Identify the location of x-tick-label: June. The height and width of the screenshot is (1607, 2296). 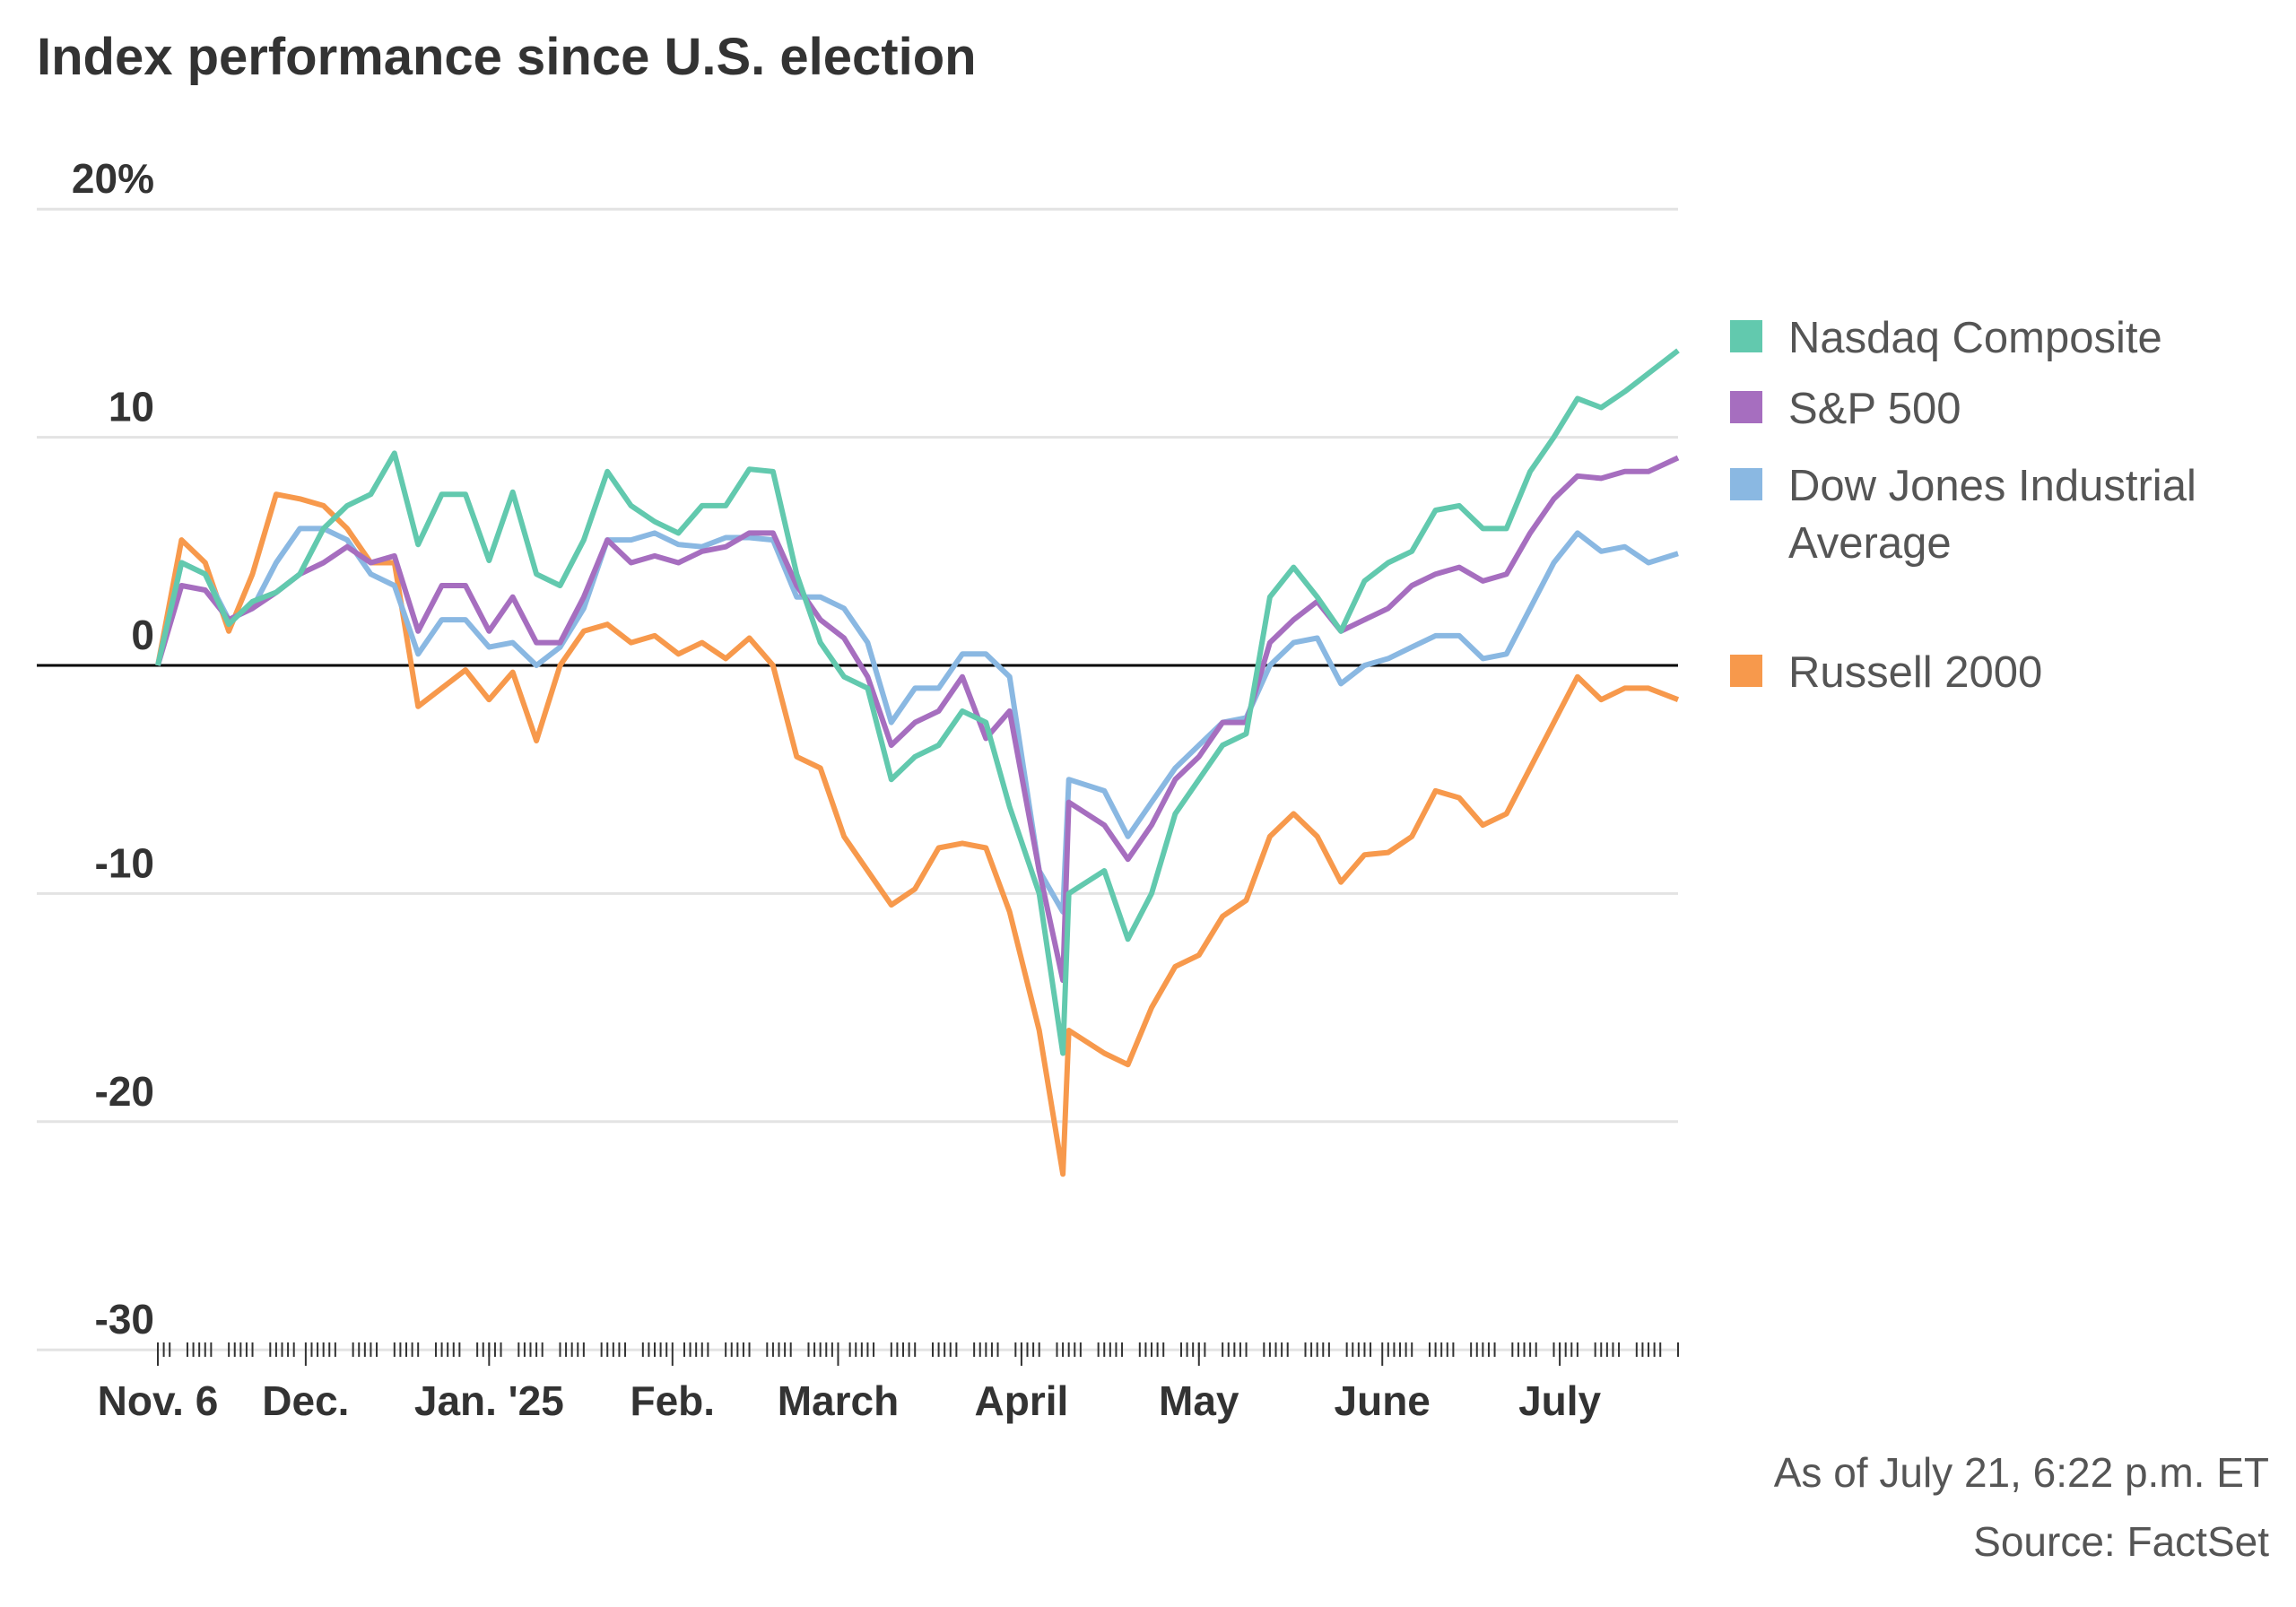
(1383, 1401).